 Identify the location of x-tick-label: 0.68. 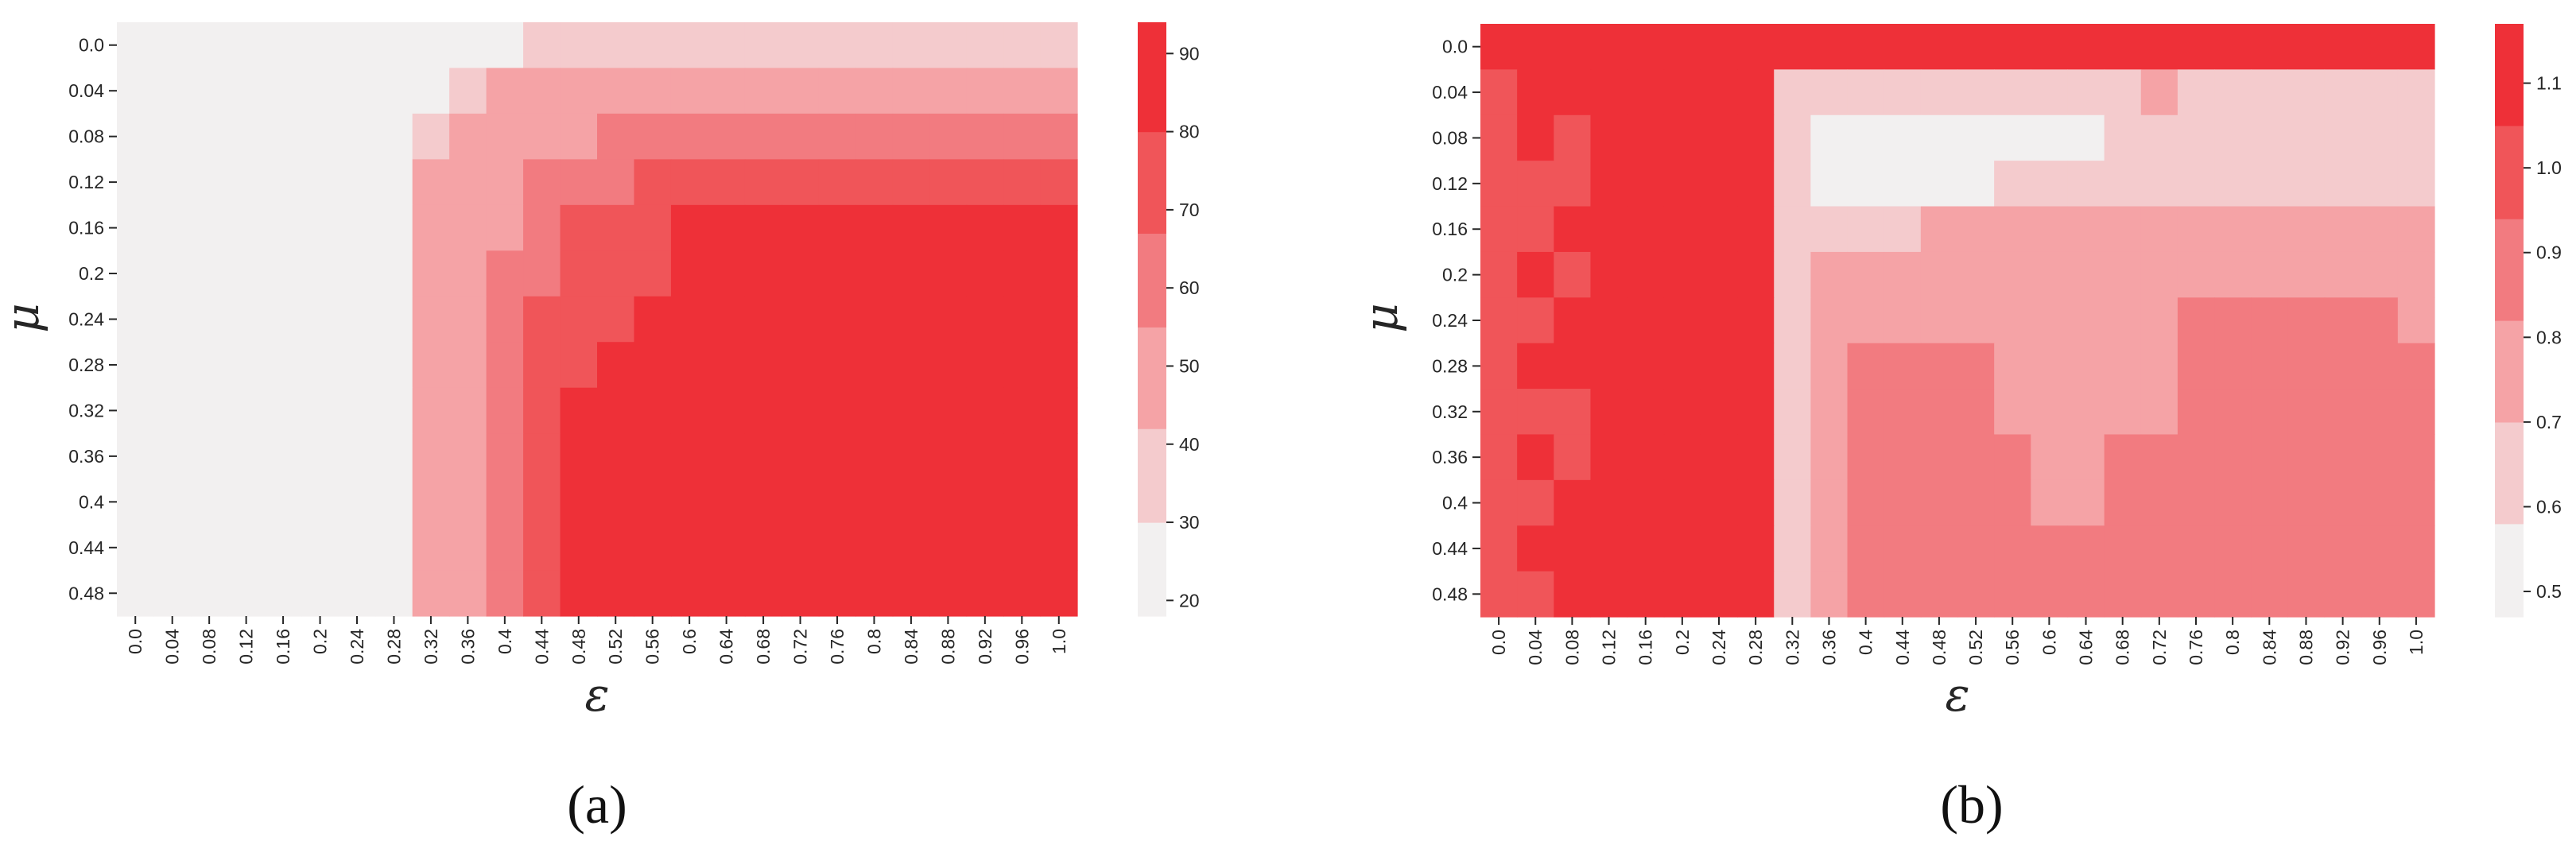
(764, 647).